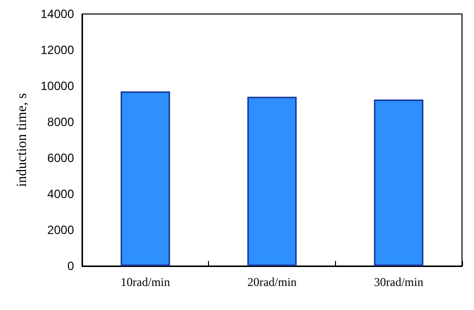 This screenshot has height=310, width=474. I want to click on y-tick-label: 4000, so click(60, 194).